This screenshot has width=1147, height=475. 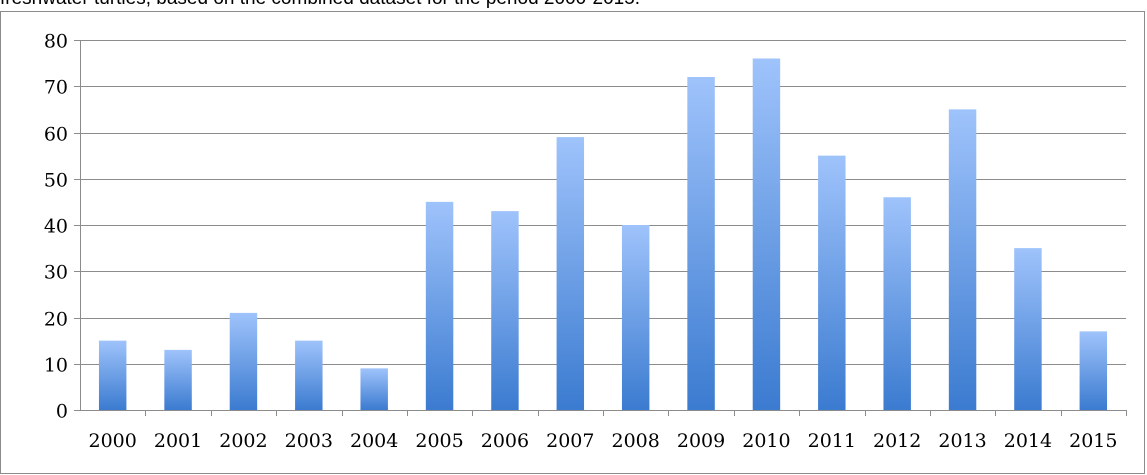 What do you see at coordinates (1093, 370) in the screenshot?
I see `bar-2015` at bounding box center [1093, 370].